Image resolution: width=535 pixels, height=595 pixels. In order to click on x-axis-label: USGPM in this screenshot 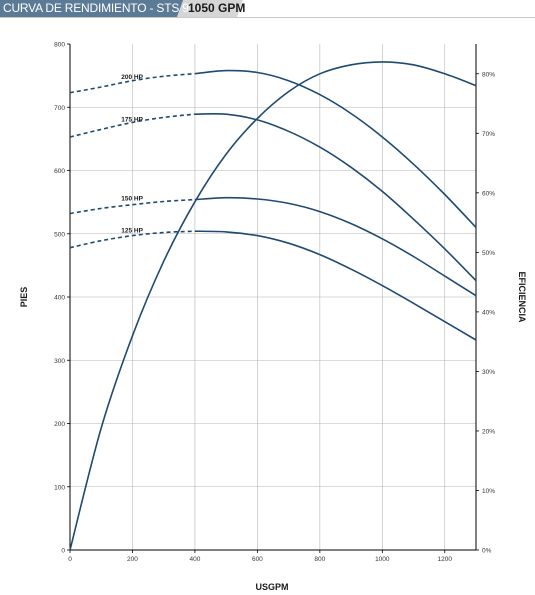, I will do `click(271, 587)`.